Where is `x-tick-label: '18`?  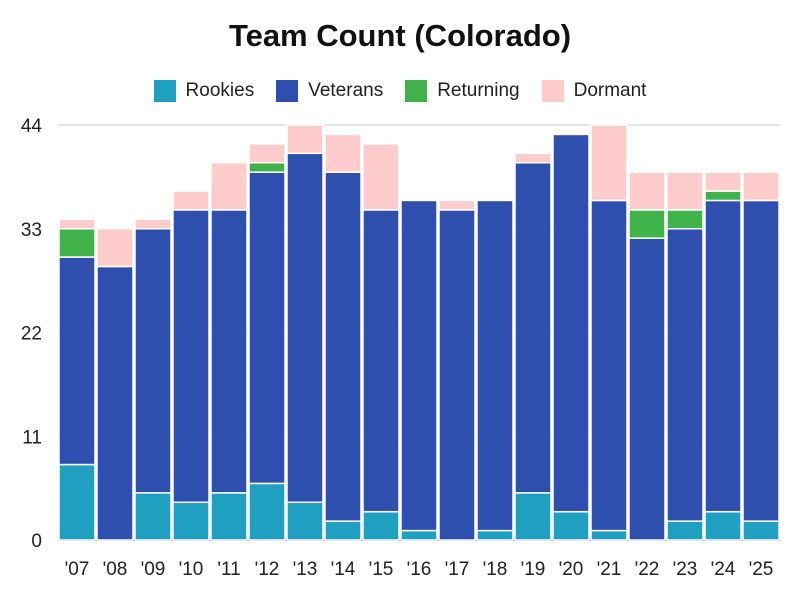
x-tick-label: '18 is located at coordinates (495, 569).